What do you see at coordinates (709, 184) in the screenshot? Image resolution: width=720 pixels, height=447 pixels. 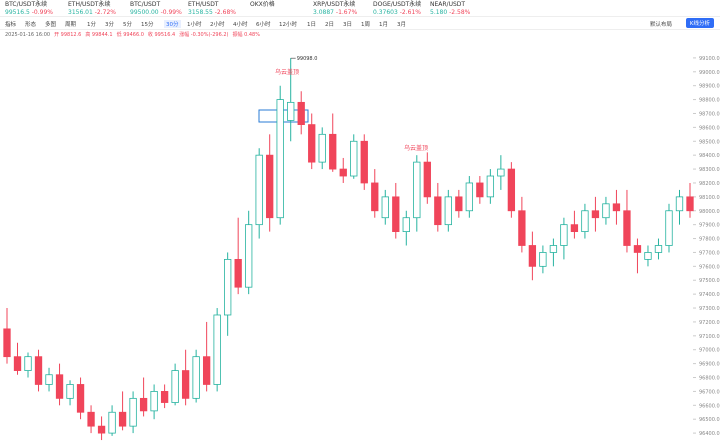 I see `y-tick-label: 98200.0` at bounding box center [709, 184].